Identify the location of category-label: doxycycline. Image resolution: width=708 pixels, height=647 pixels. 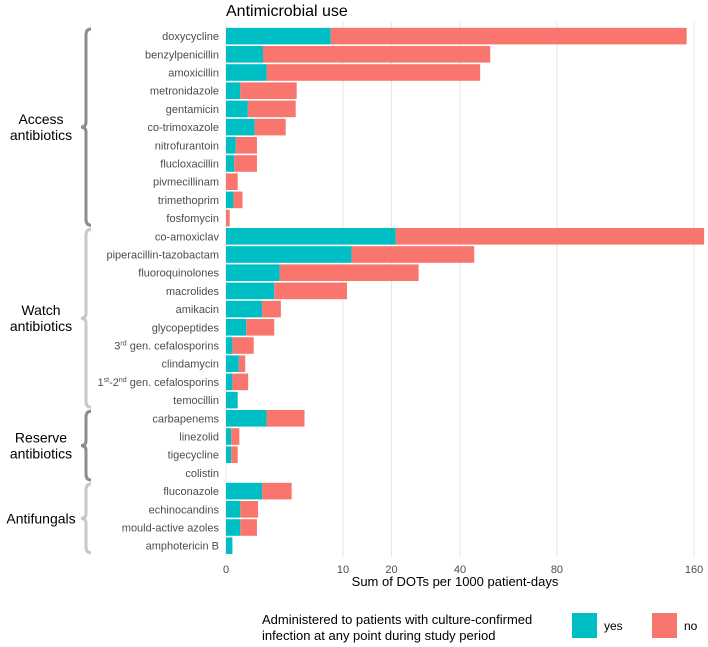
(190, 37).